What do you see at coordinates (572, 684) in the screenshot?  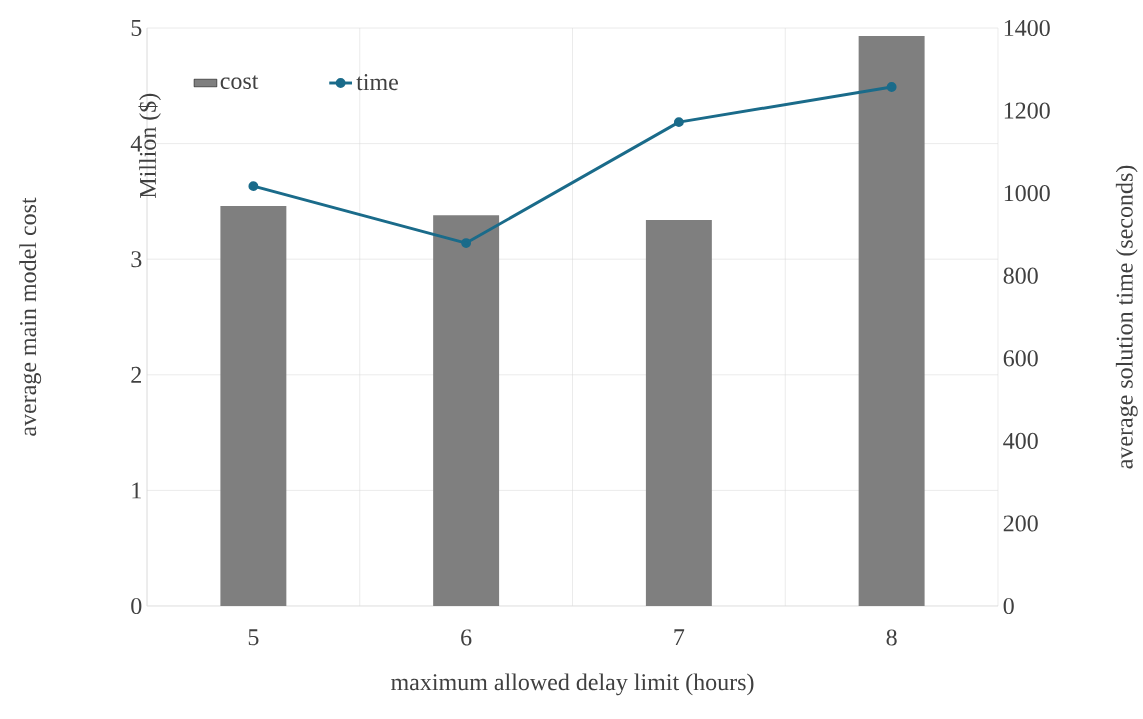 I see `x-axis-title: maximum allowed delay limit (hours)` at bounding box center [572, 684].